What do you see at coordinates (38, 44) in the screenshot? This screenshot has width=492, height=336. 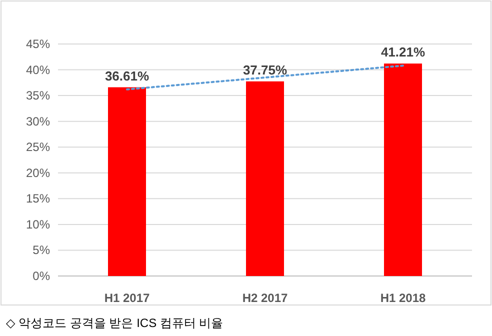 I see `y-tick-label: 45%` at bounding box center [38, 44].